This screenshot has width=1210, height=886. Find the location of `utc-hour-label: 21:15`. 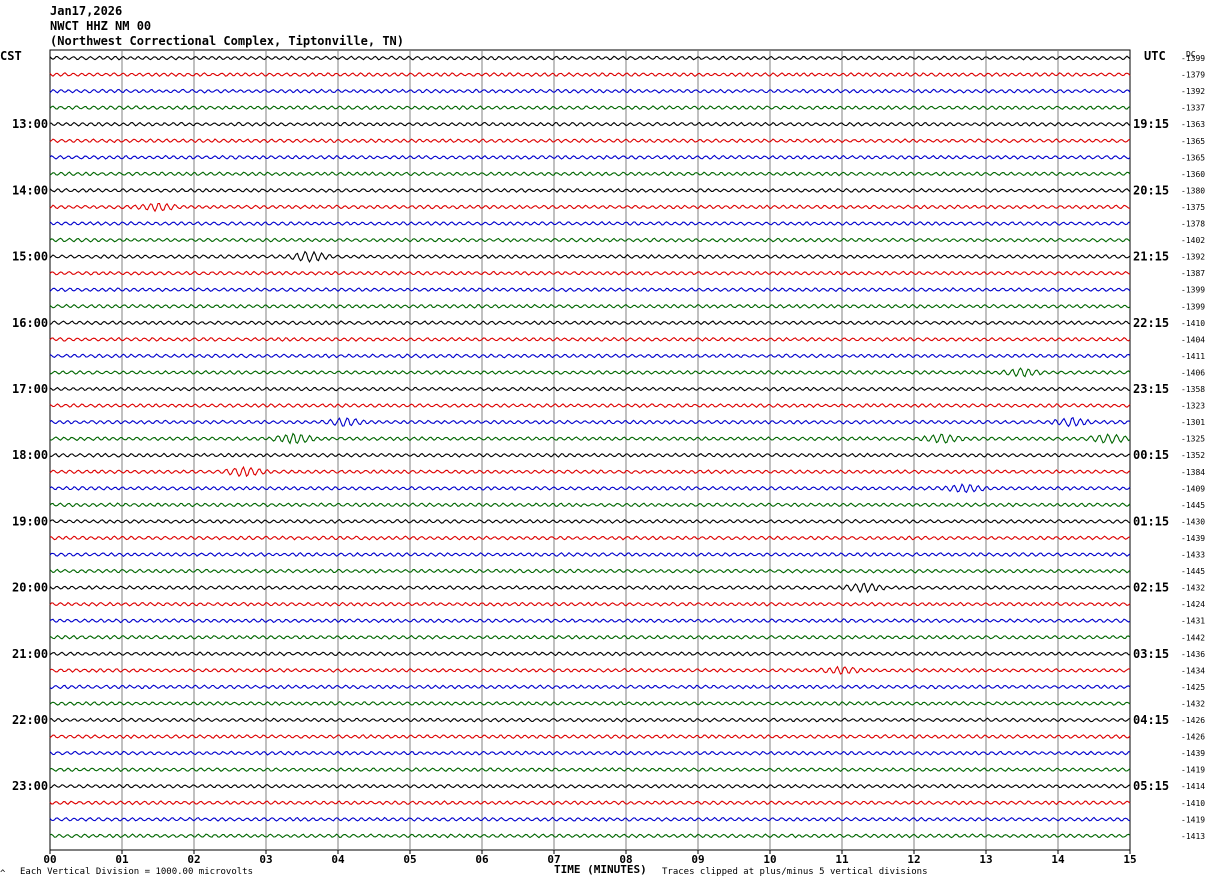

utc-hour-label: 21:15 is located at coordinates (1151, 257).